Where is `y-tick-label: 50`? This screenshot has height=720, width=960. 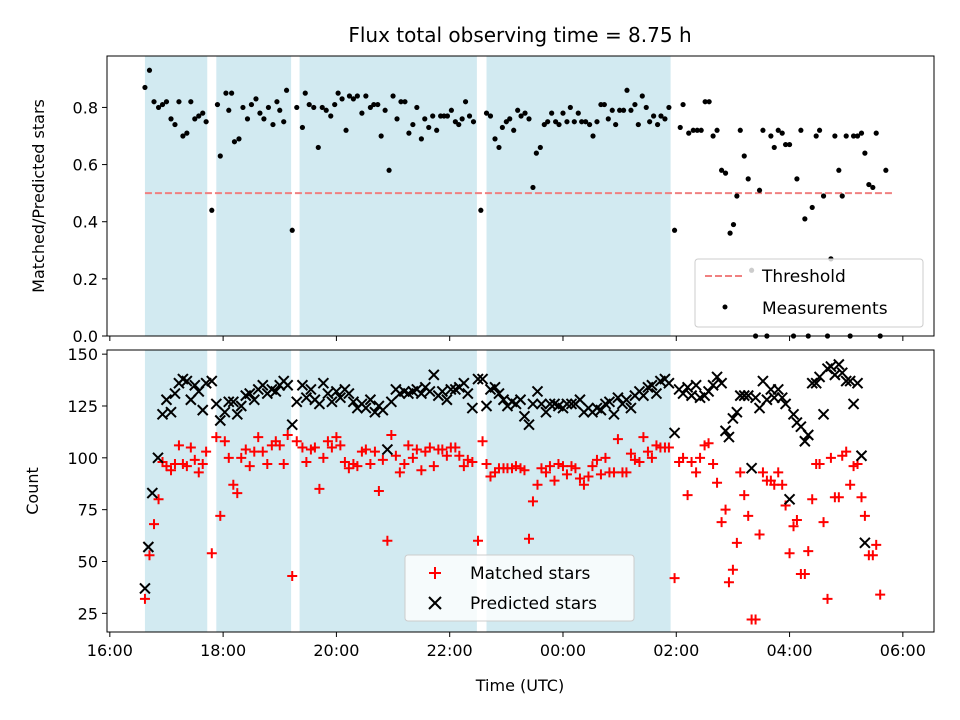
y-tick-label: 50 is located at coordinates (88, 562).